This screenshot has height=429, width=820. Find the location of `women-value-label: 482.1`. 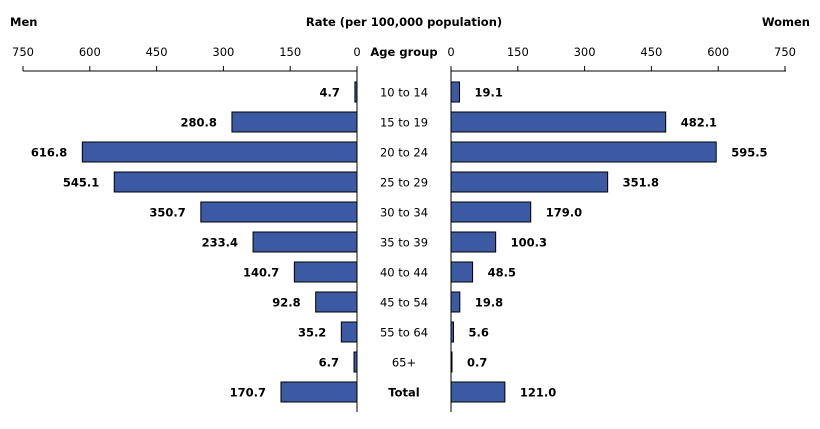

women-value-label: 482.1 is located at coordinates (699, 123).